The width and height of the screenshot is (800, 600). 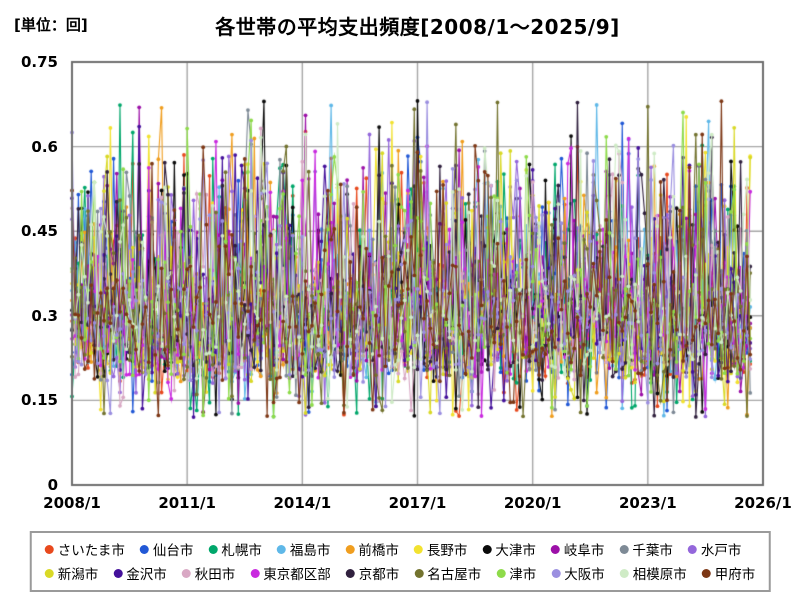 What do you see at coordinates (454, 575) in the screenshot?
I see `legend-series-label: 名古屋市` at bounding box center [454, 575].